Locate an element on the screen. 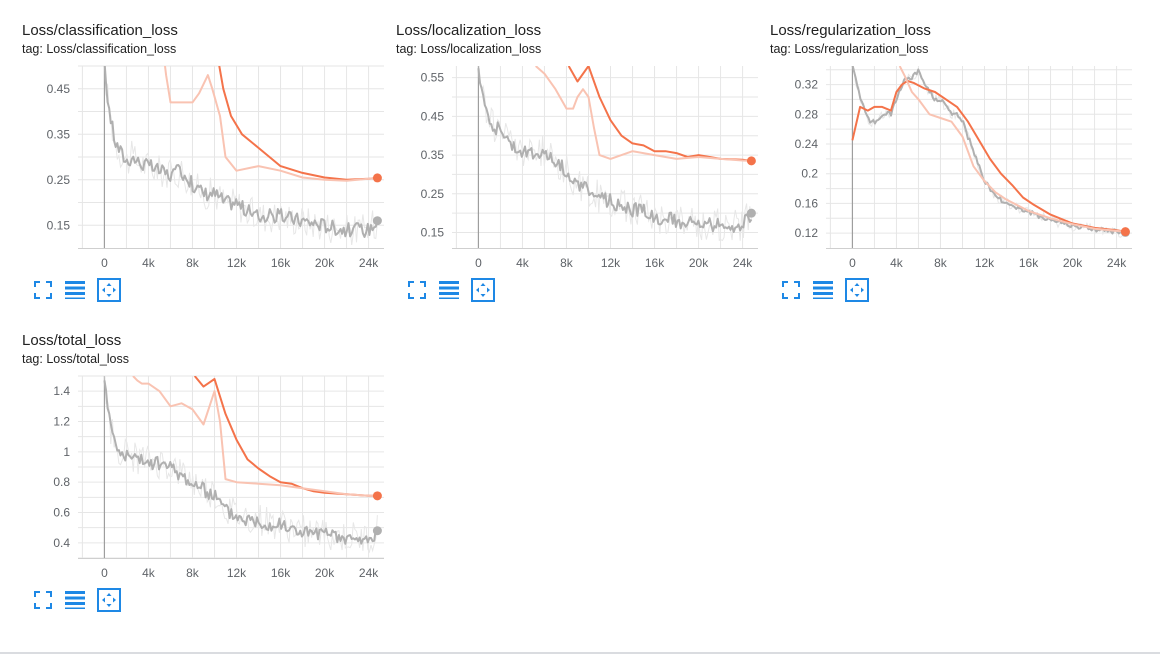 This screenshot has height=654, width=1160. y-tick-label: 0.32 is located at coordinates (807, 85).